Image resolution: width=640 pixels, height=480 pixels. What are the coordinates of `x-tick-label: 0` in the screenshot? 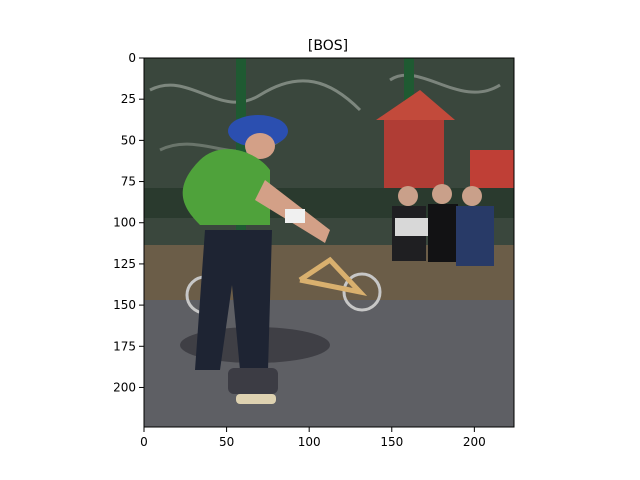 It's located at (144, 442).